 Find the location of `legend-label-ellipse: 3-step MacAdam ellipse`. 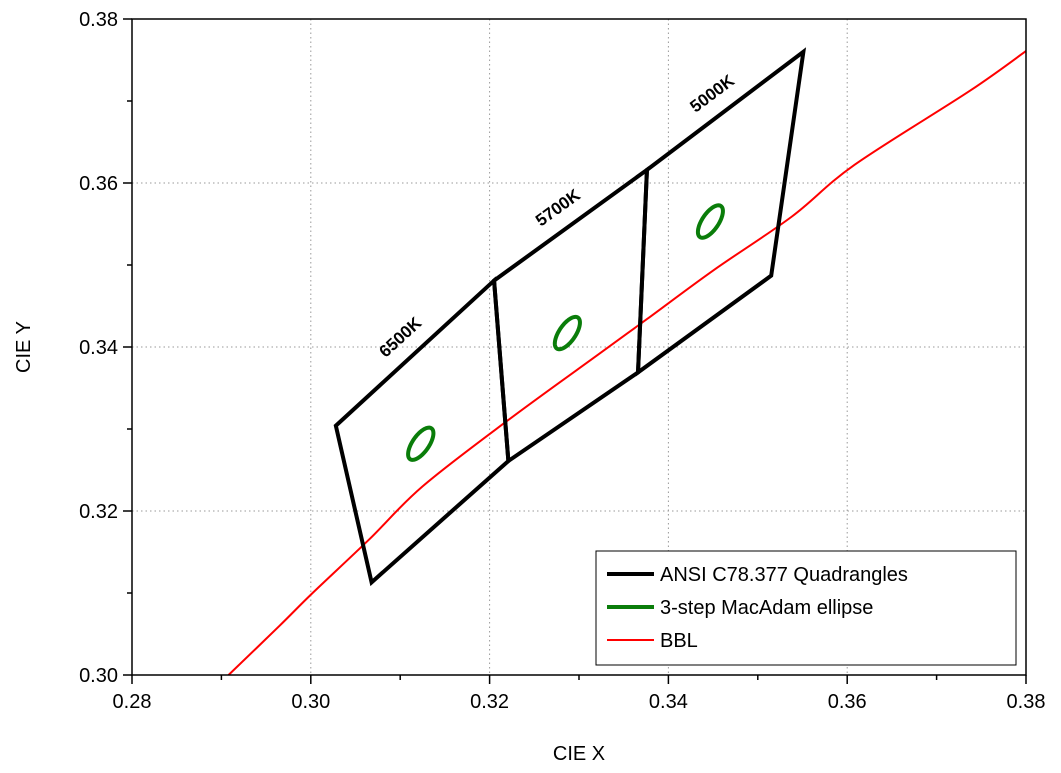

legend-label-ellipse: 3-step MacAdam ellipse is located at coordinates (766, 608).